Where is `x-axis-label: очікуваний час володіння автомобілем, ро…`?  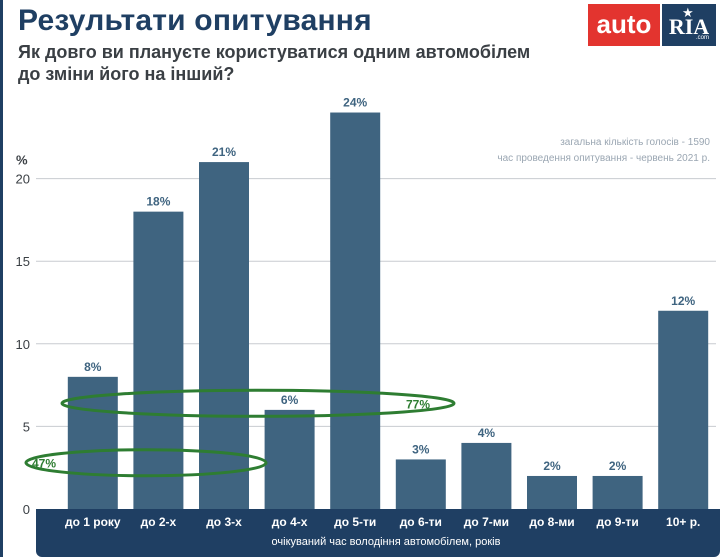 x-axis-label: очікуваний час володіння автомобілем, ро… is located at coordinates (386, 542).